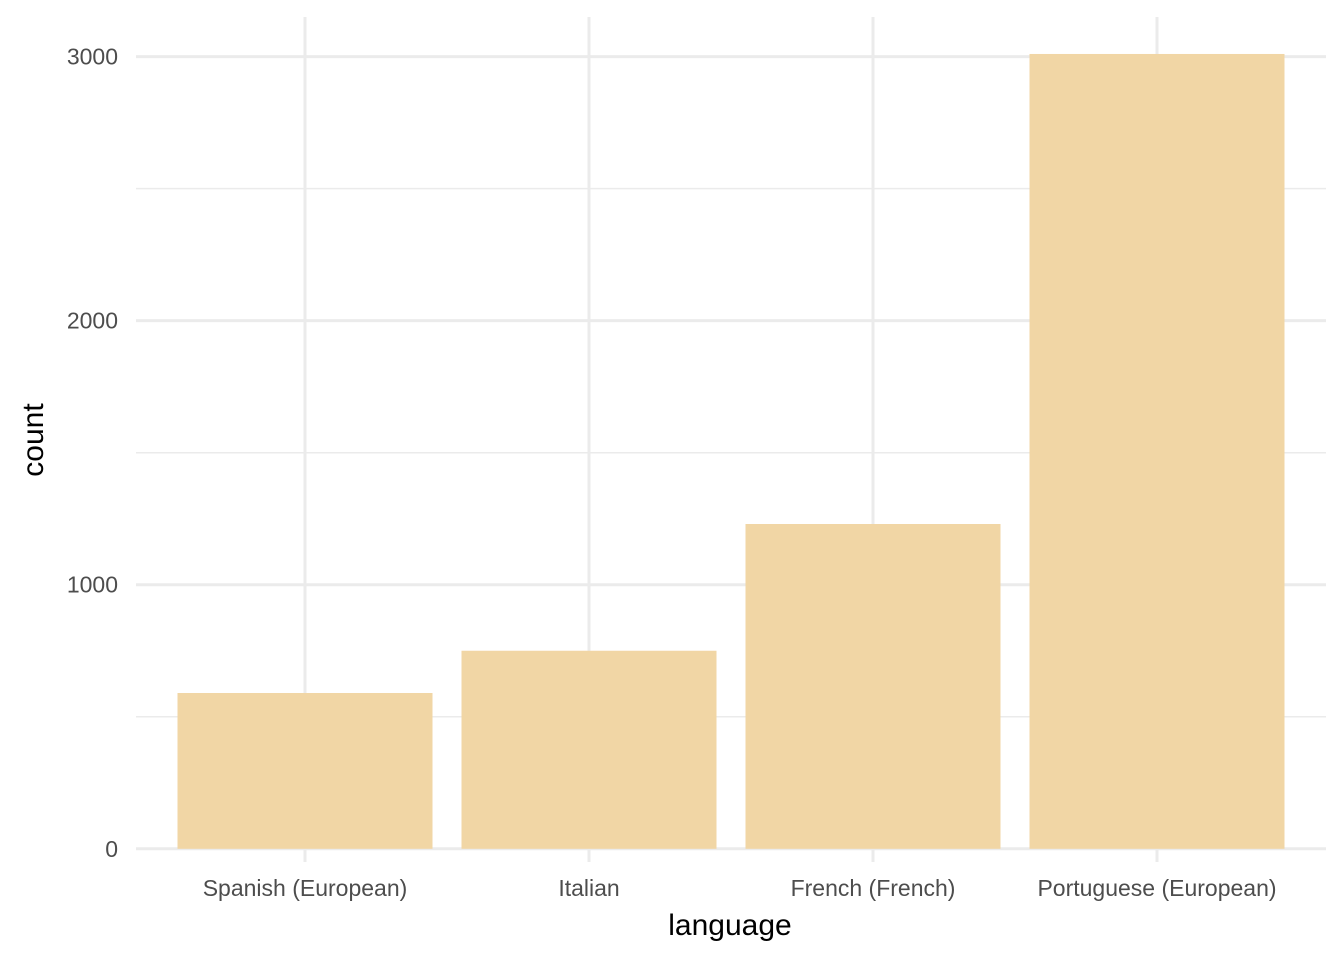  I want to click on y-tick-label: 2000, so click(92, 321).